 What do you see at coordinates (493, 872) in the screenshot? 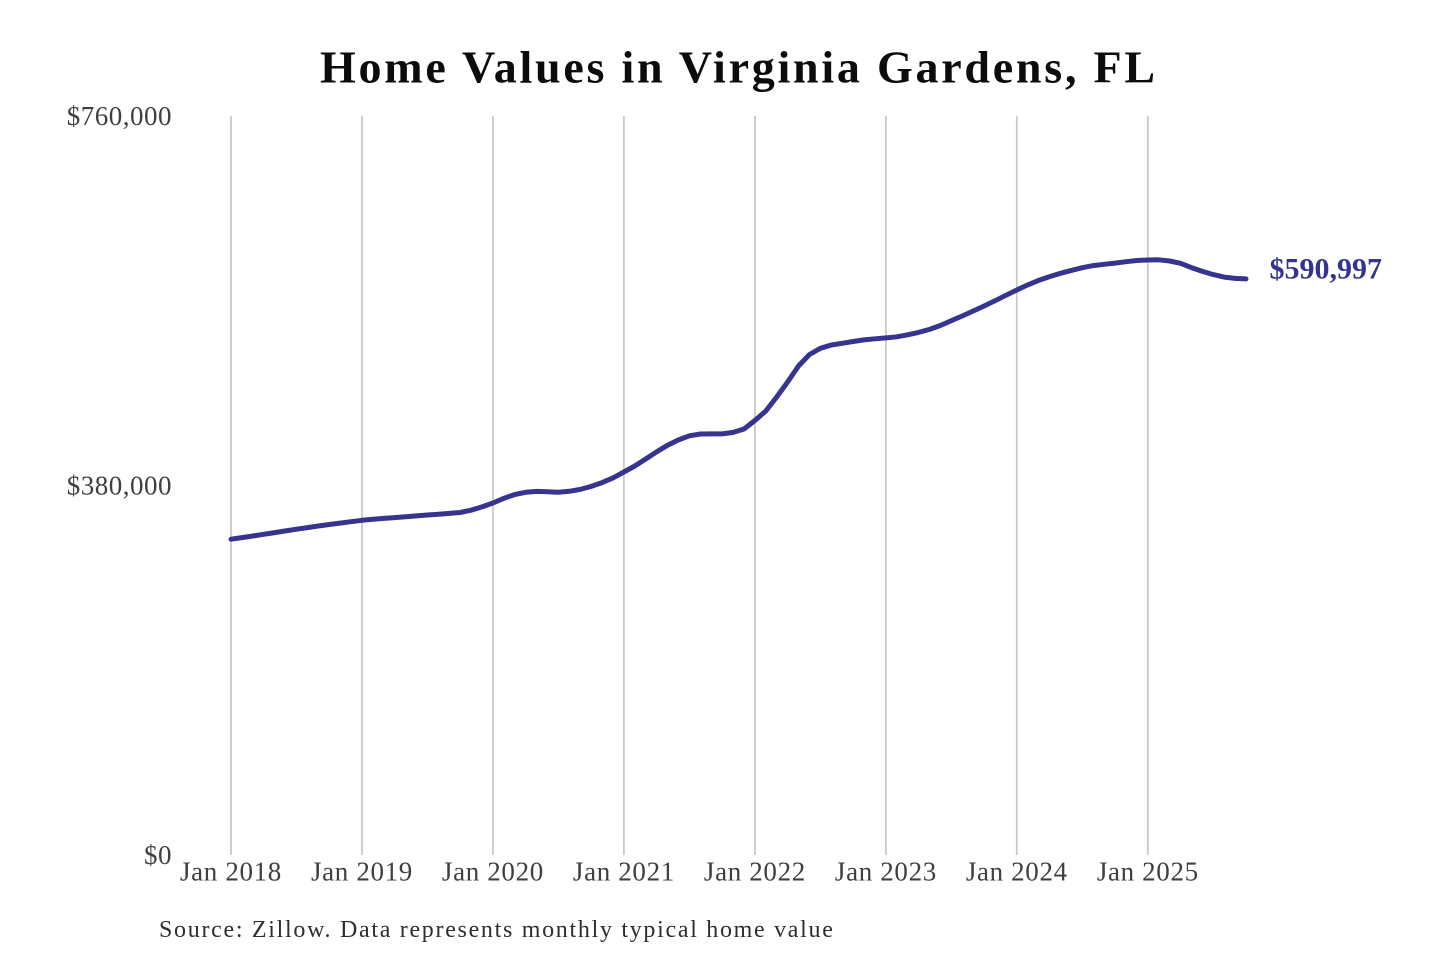
I see `svg-text: Jan 2020` at bounding box center [493, 872].